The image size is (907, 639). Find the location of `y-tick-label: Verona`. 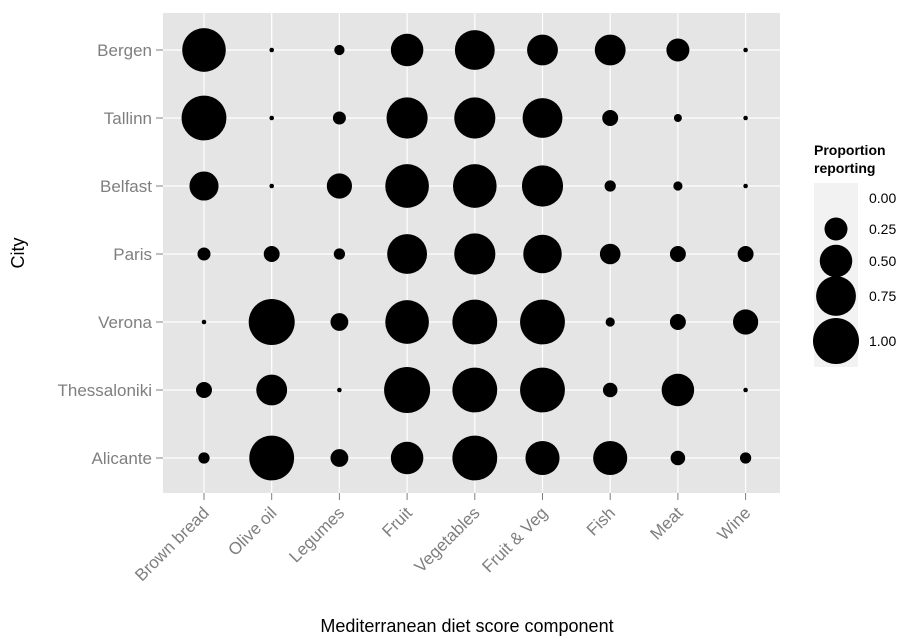

y-tick-label: Verona is located at coordinates (125, 322).